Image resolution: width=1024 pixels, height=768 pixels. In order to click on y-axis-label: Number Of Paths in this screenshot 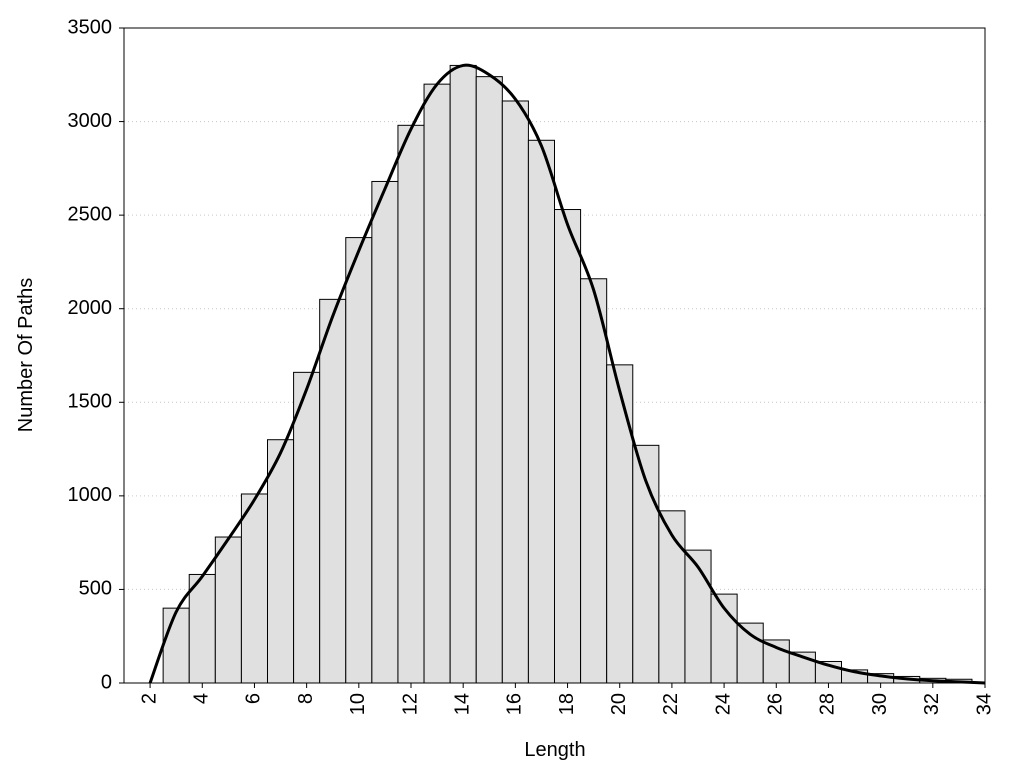, I will do `click(26, 355)`.